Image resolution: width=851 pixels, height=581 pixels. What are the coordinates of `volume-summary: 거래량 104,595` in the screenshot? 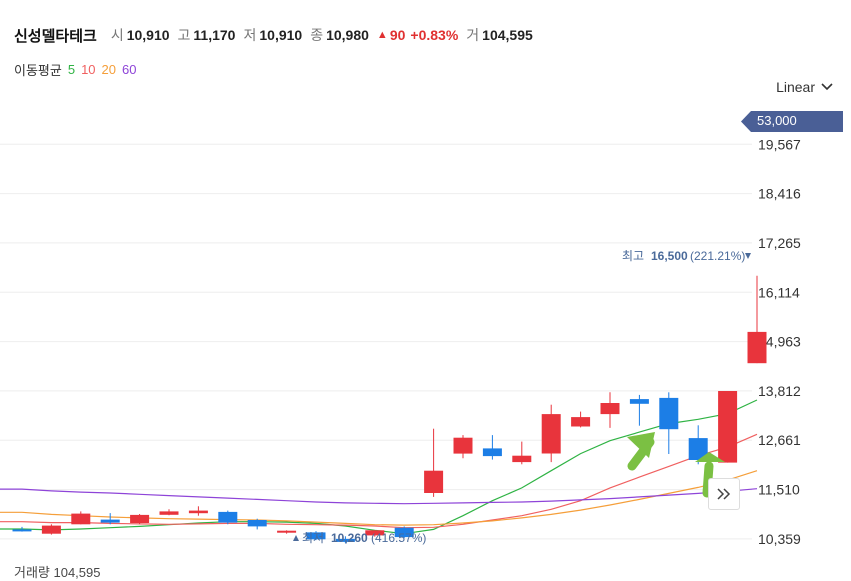 It's located at (57, 572).